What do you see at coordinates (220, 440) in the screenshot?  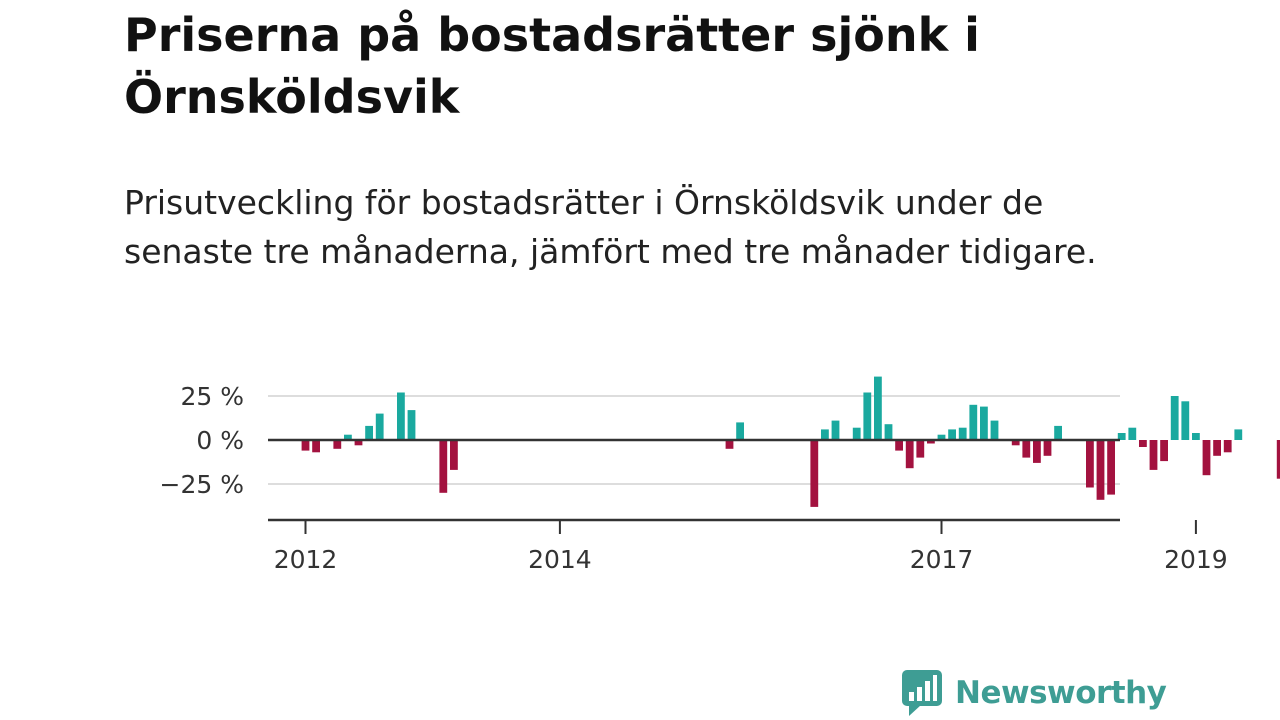 I see `y-tick-label: 0 %` at bounding box center [220, 440].